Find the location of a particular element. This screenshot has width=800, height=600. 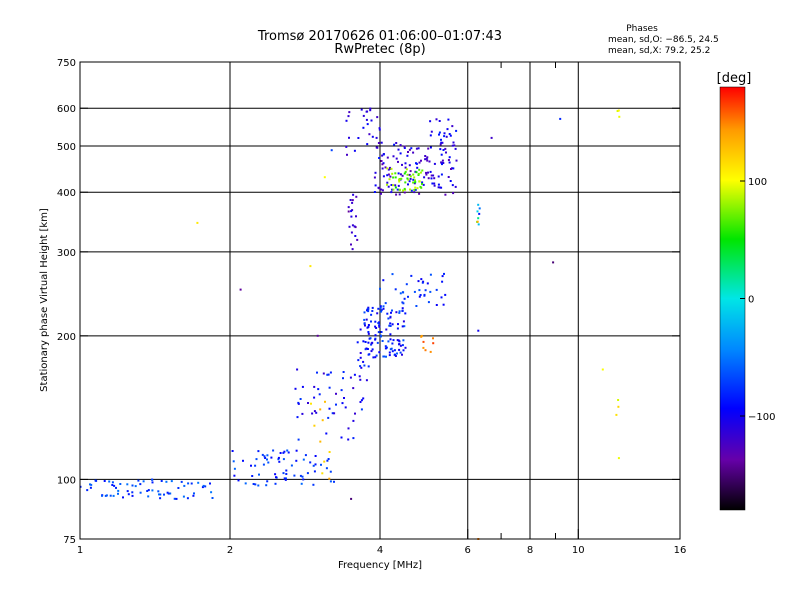

colorbar-tick-label: 0 is located at coordinates (751, 300).